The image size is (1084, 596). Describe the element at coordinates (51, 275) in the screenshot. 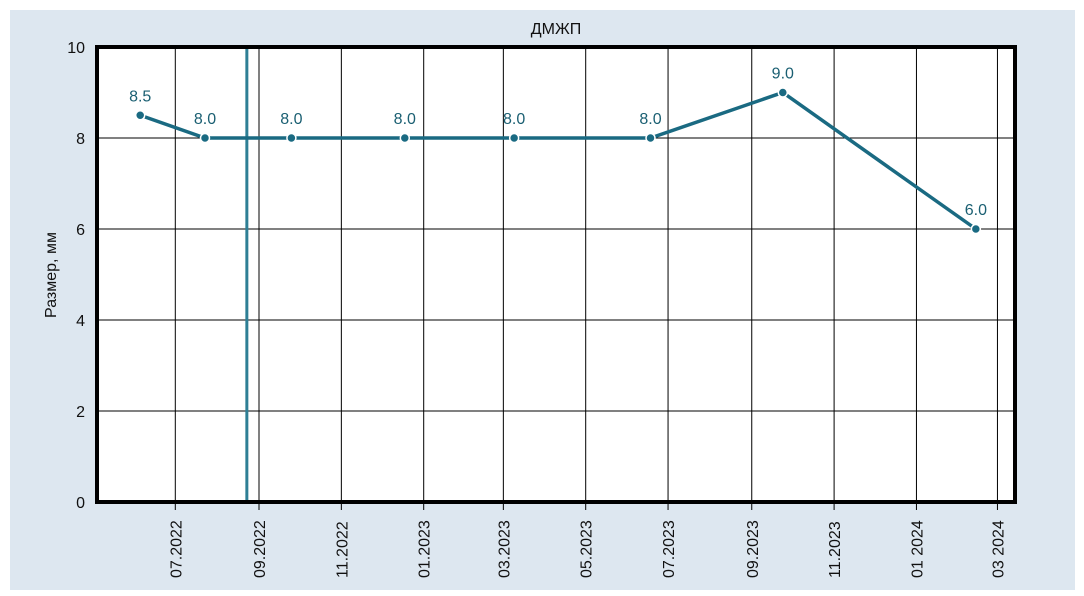

I see `y-axis-label: Размер, мм` at that location.